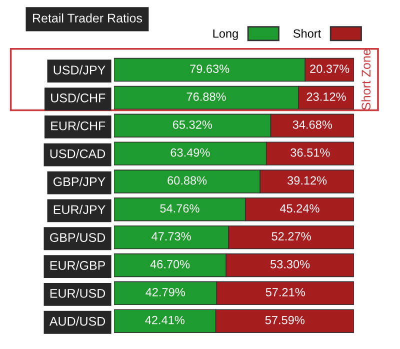 The width and height of the screenshot is (400, 349). Describe the element at coordinates (180, 208) in the screenshot. I see `data-label: 54.76%` at that location.